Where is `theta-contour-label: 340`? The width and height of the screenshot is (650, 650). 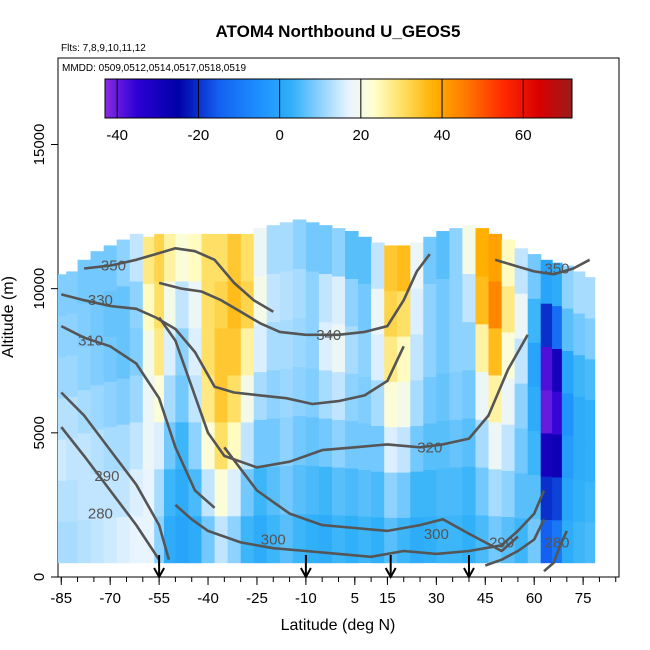
theta-contour-label: 340 is located at coordinates (328, 335).